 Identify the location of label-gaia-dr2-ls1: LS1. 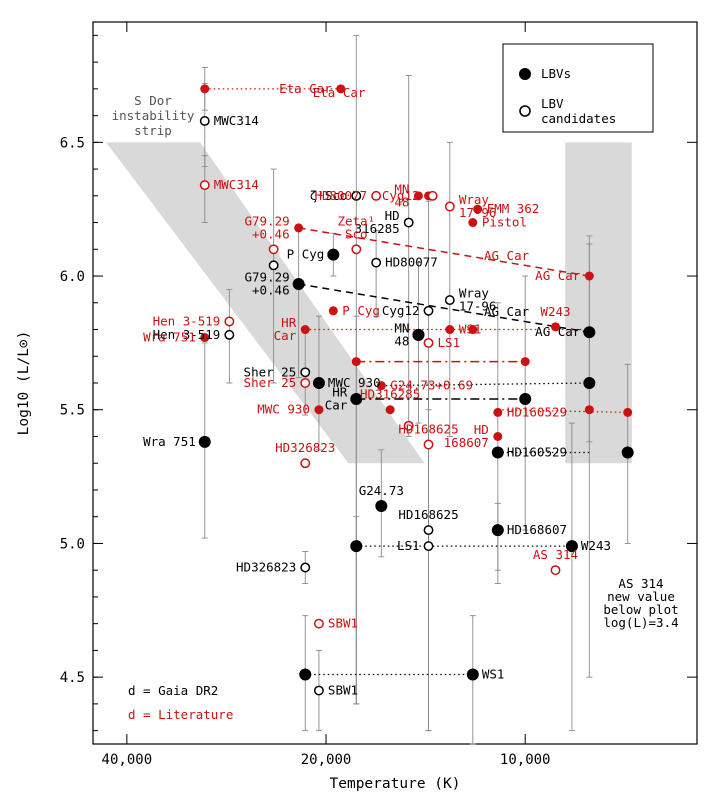
(408, 545).